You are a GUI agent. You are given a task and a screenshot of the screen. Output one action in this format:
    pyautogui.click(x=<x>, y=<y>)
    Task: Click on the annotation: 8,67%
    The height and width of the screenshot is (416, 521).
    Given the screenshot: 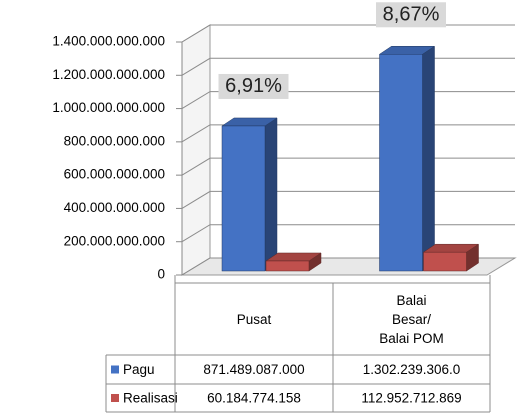 What is the action you would take?
    pyautogui.click(x=411, y=15)
    